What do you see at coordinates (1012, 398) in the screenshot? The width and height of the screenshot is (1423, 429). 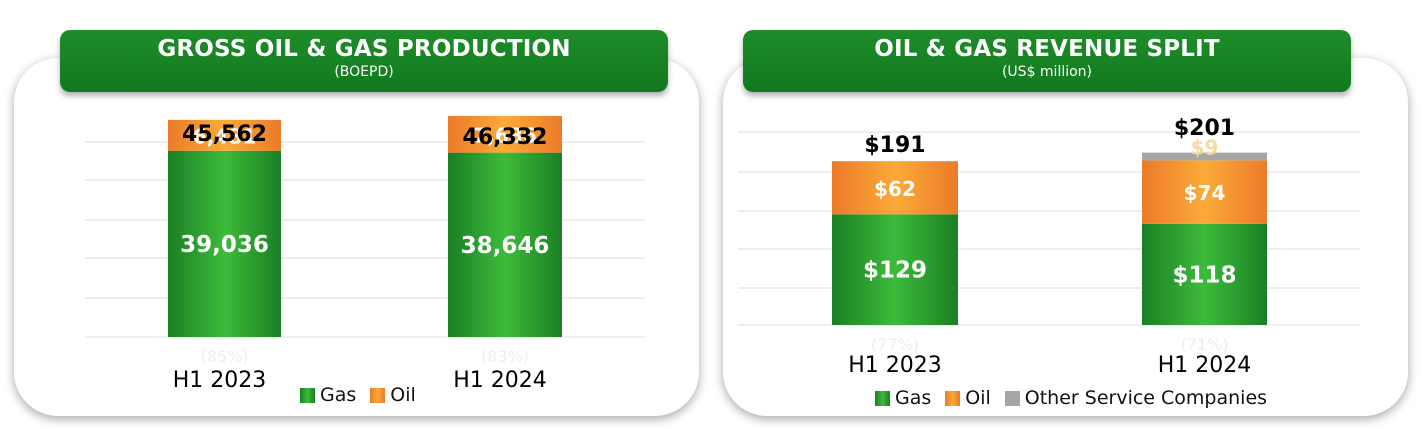 I see `legend-other-swatch` at bounding box center [1012, 398].